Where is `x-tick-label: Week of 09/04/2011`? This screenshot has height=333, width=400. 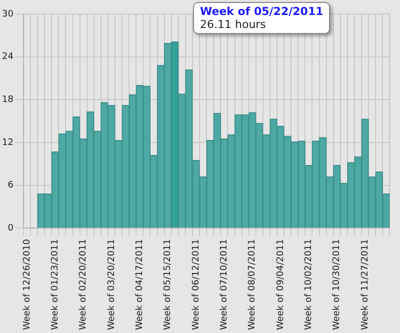
x-tick-label: Week of 09/04/2011 is located at coordinates (281, 284).